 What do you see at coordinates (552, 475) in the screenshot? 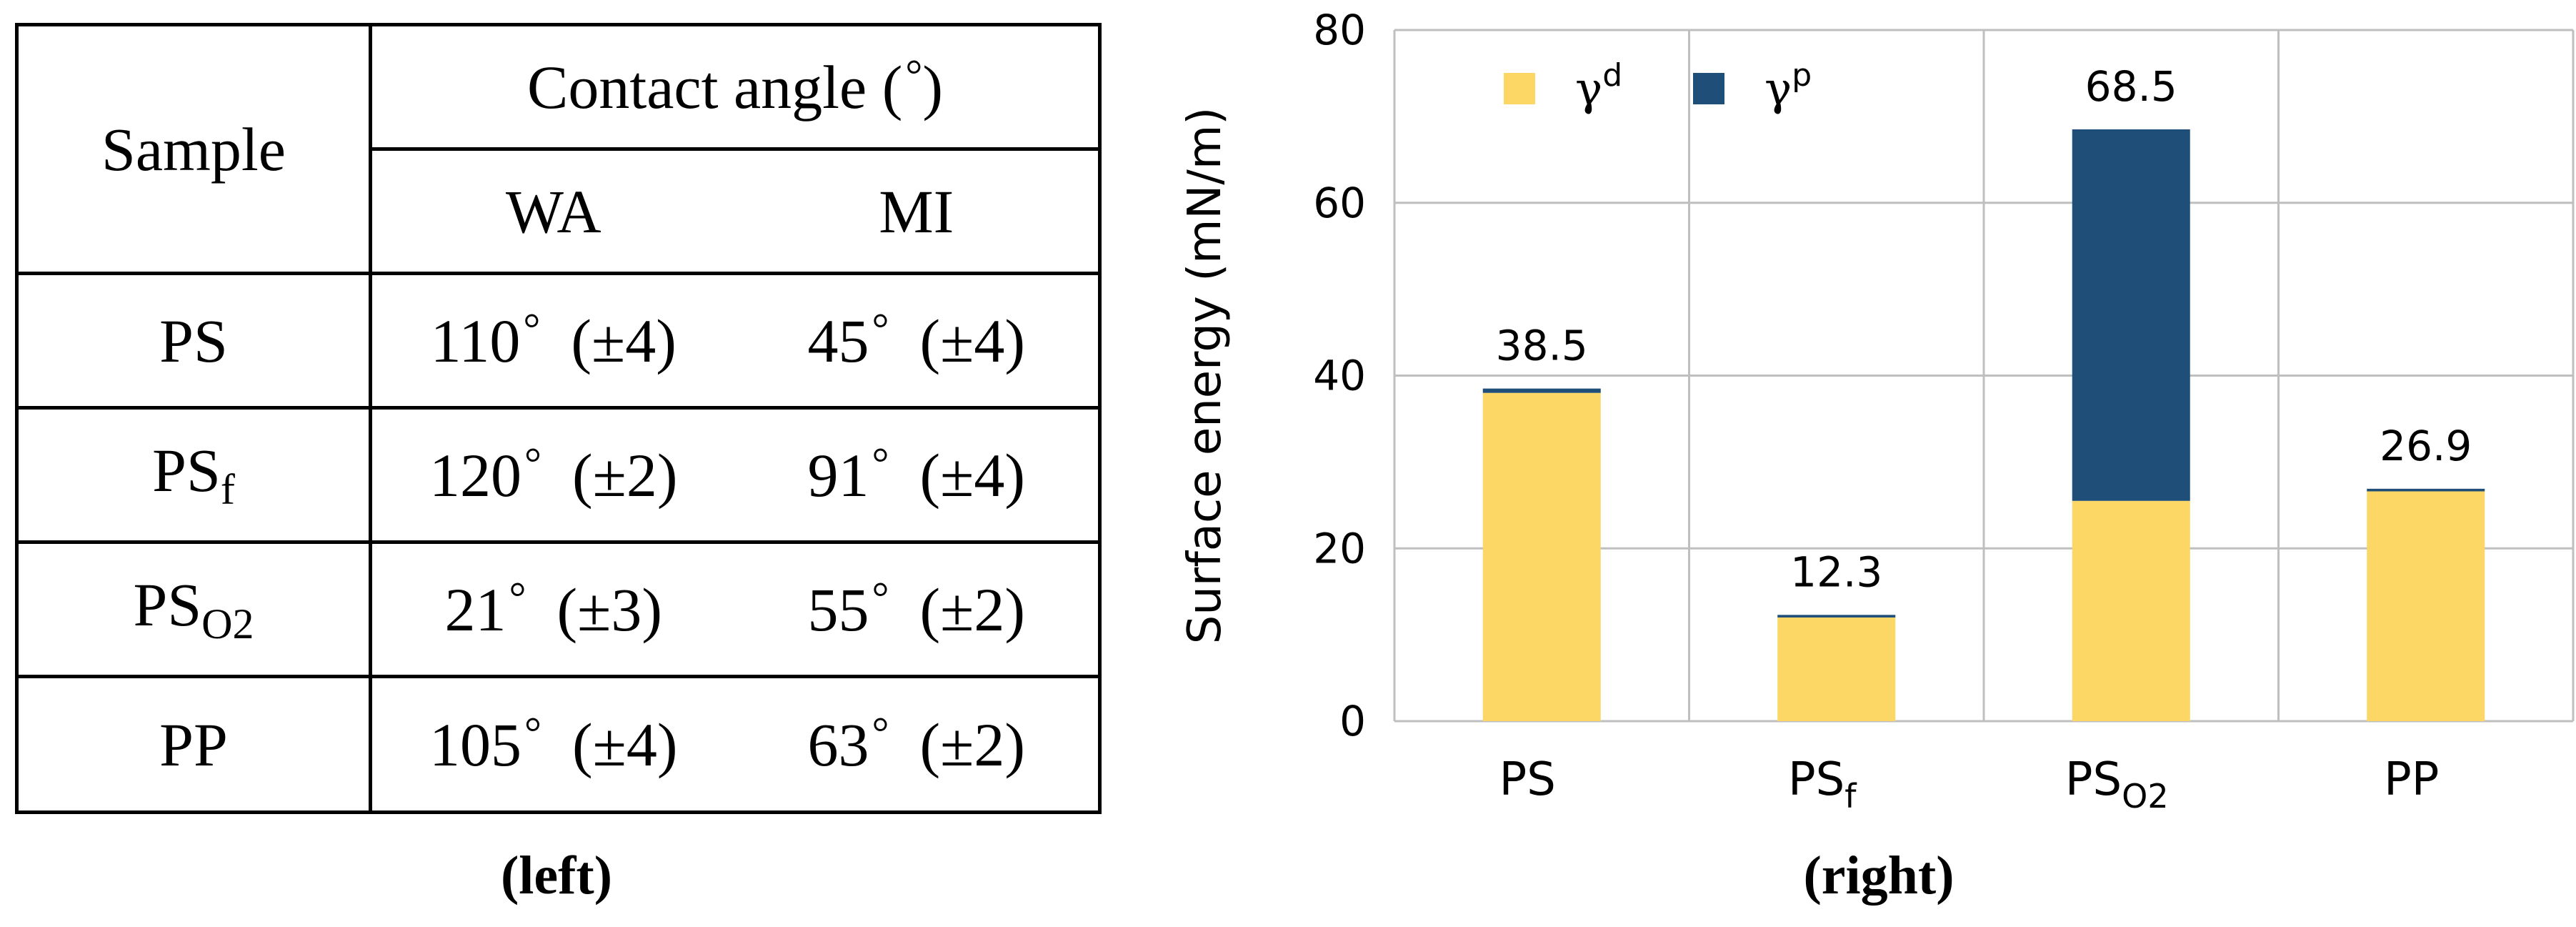
I see `cell-wa: 120° (±2)` at bounding box center [552, 475].